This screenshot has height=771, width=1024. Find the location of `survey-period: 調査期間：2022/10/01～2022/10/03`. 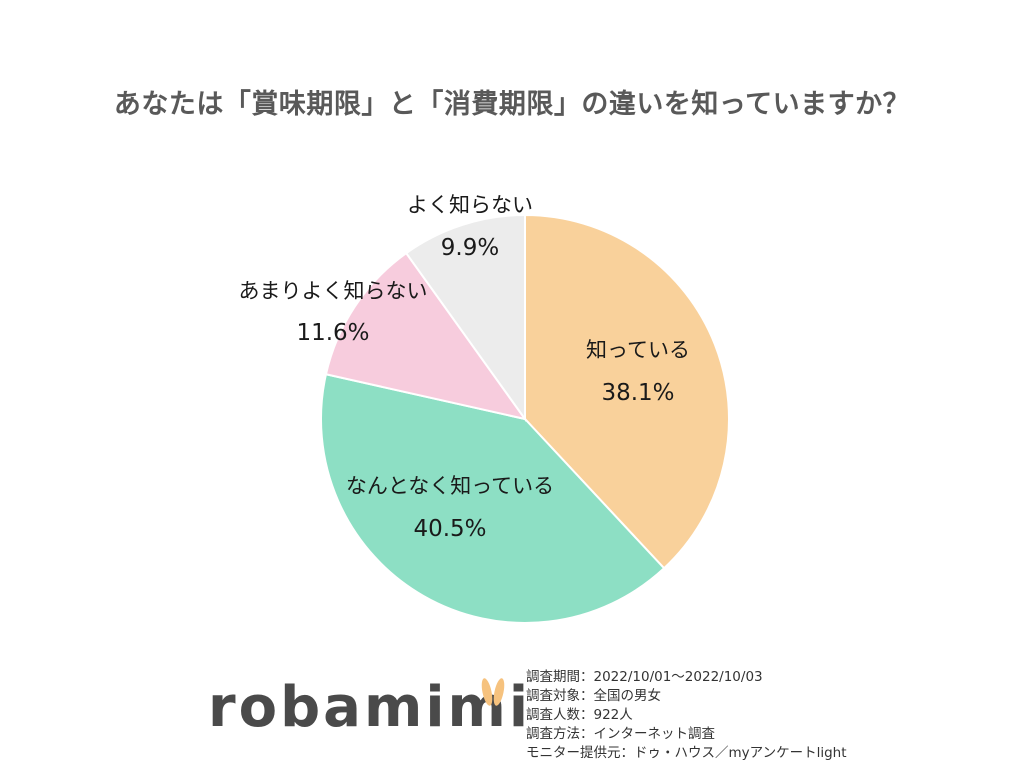

survey-period: 調査期間：2022/10/01～2022/10/03 is located at coordinates (644, 677).